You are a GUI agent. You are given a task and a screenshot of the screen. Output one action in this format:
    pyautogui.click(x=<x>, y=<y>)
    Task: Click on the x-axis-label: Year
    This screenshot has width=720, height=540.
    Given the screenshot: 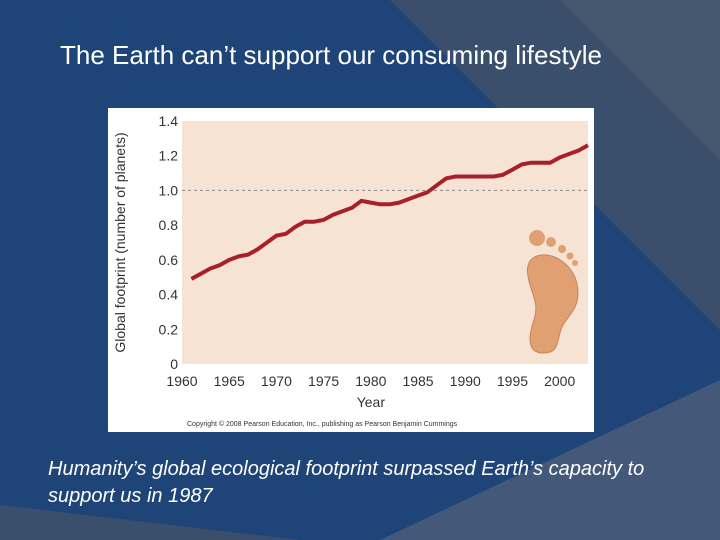 What is the action you would take?
    pyautogui.click(x=371, y=402)
    